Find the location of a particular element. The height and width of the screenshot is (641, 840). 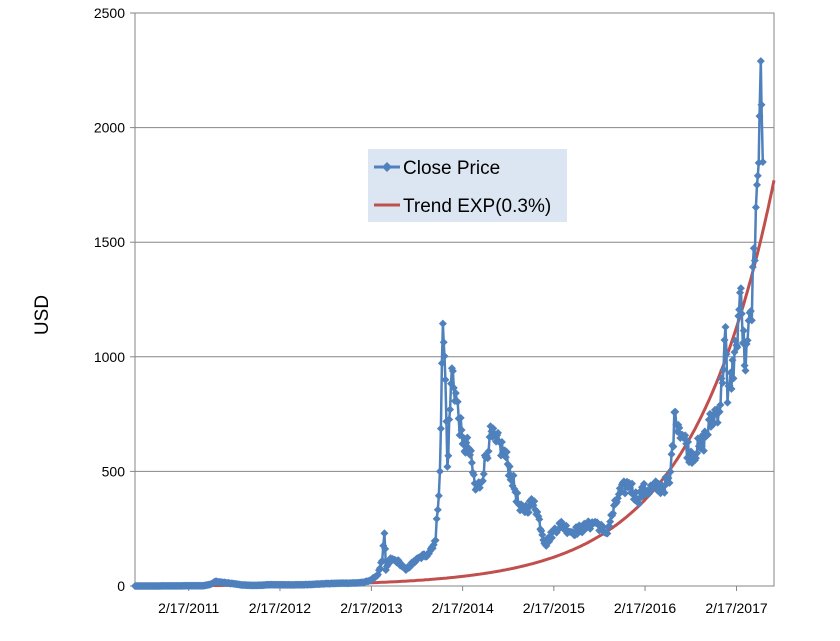

legend-trend-label: Trend EXP(0.3%) is located at coordinates (477, 206).